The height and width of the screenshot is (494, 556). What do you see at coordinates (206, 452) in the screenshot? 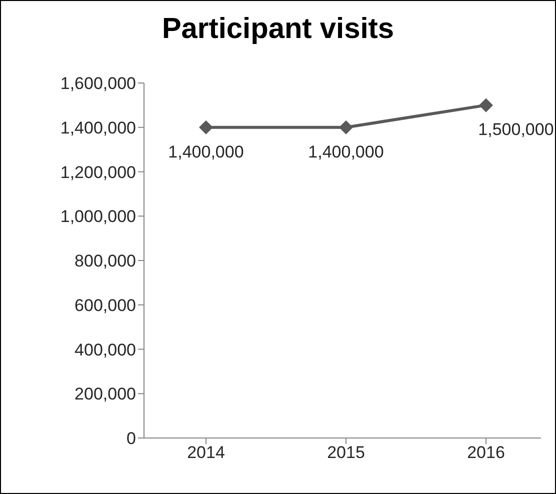
I see `x-tick-label: 2014` at bounding box center [206, 452].